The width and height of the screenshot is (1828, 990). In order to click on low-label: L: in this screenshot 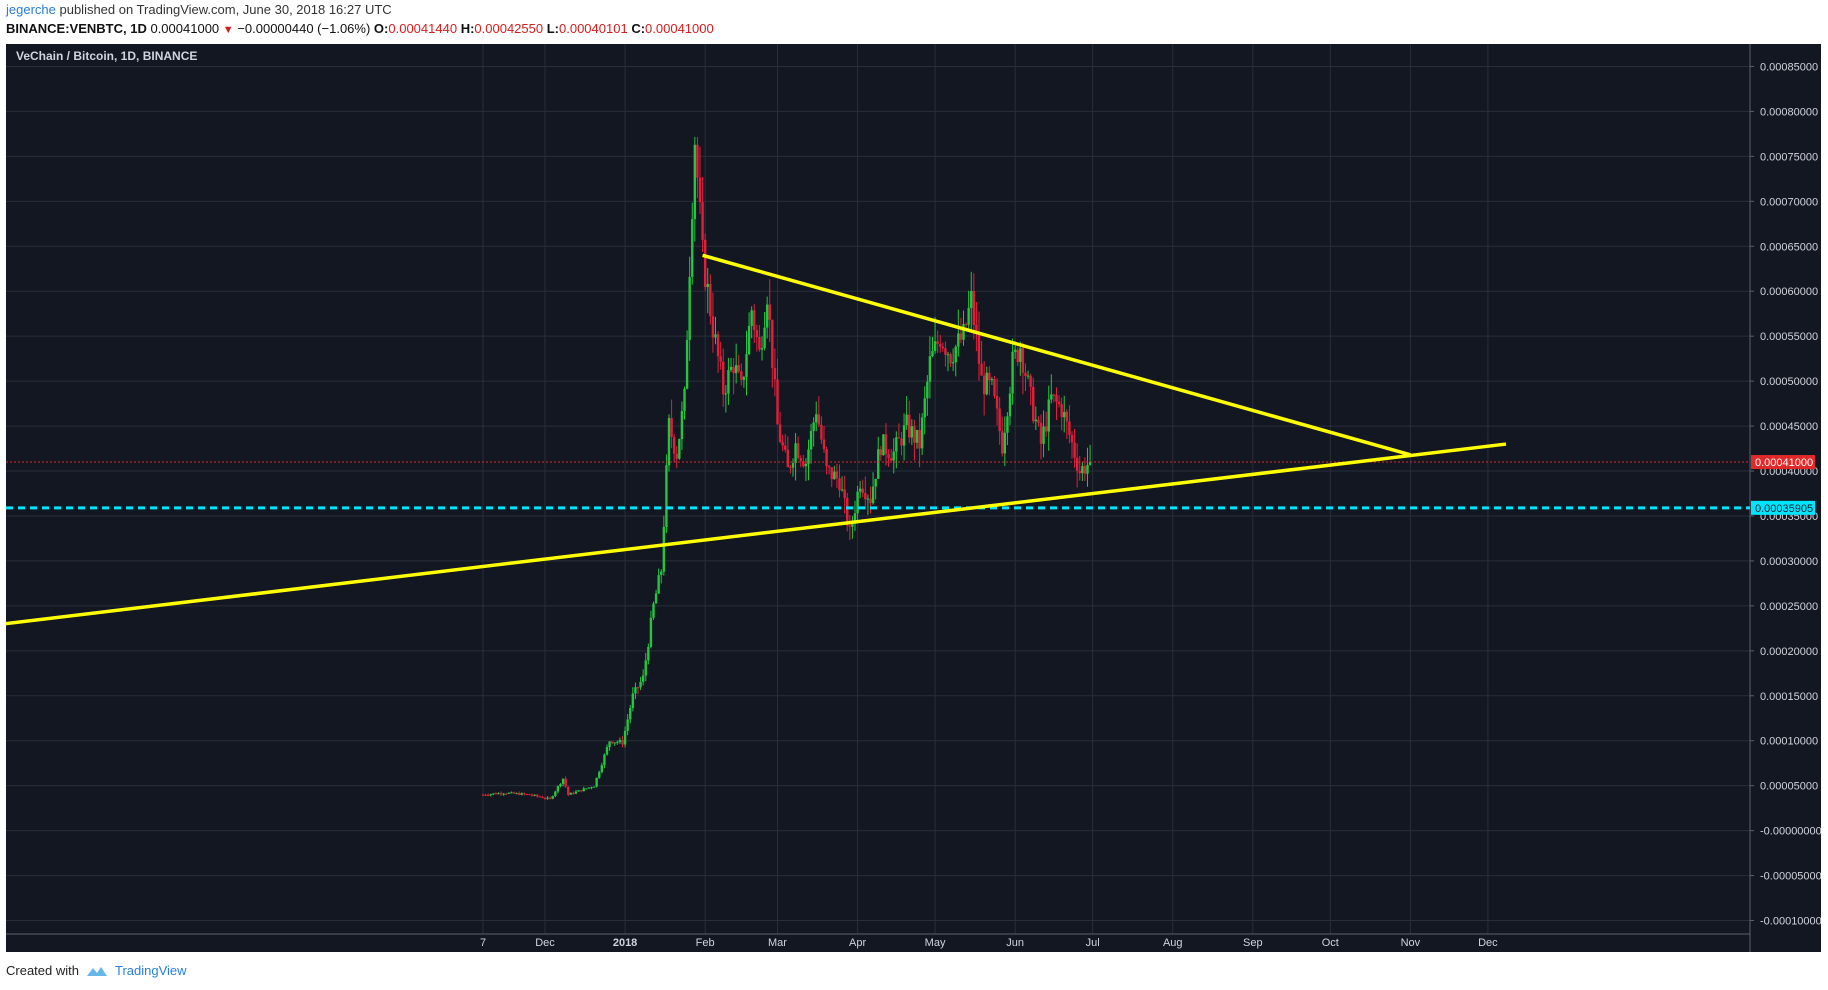, I will do `click(552, 28)`.